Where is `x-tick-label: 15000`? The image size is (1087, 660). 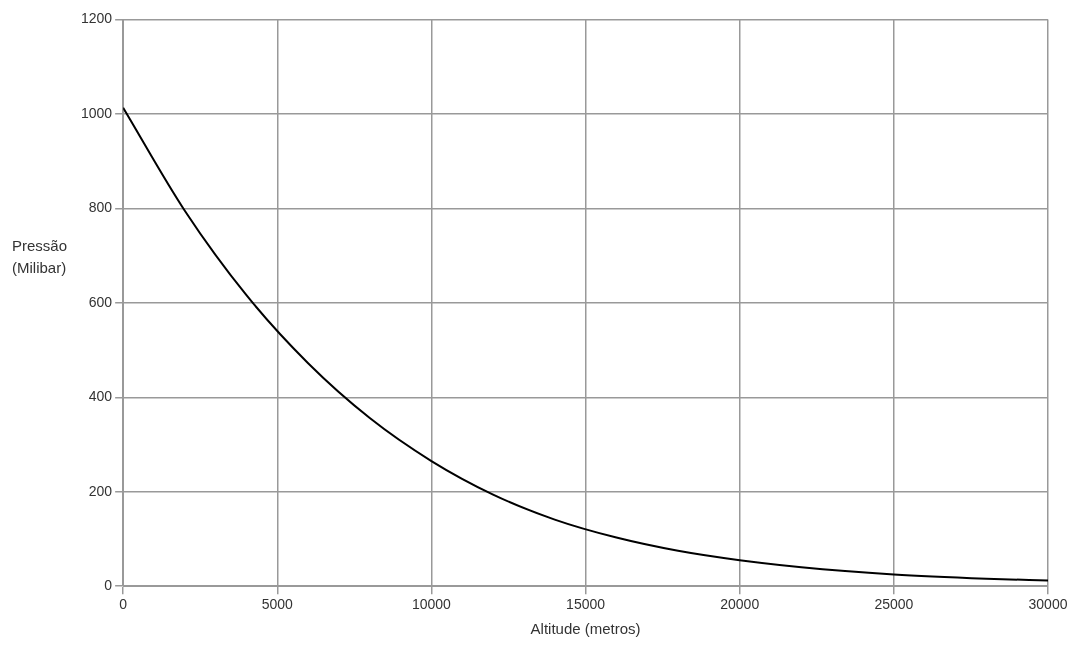 x-tick-label: 15000 is located at coordinates (586, 604).